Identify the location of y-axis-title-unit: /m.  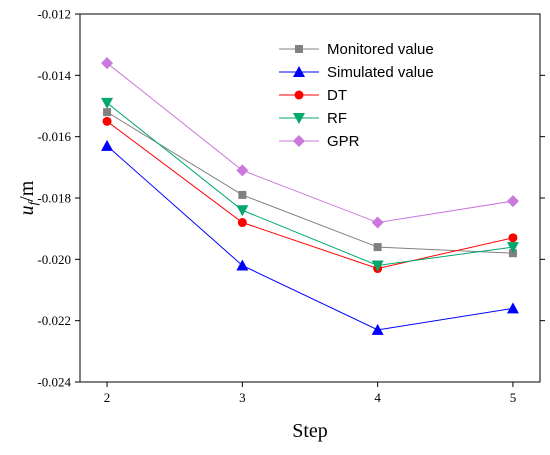
(27, 191).